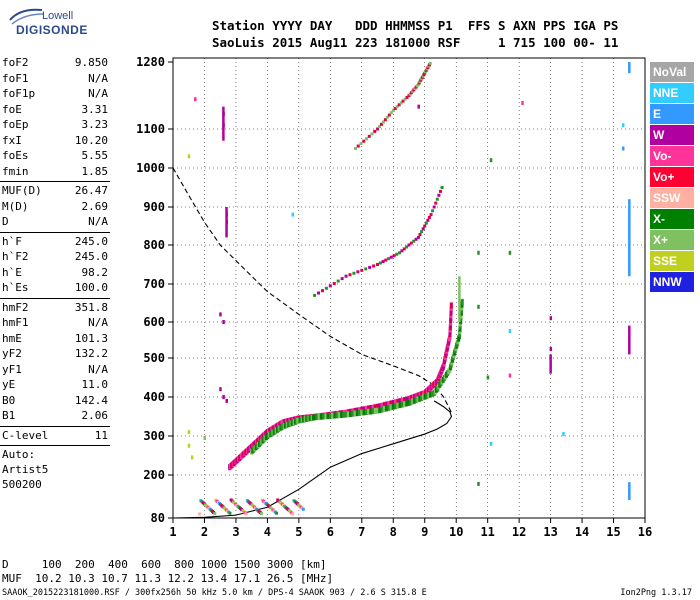 The height and width of the screenshot is (600, 700). I want to click on y-tick-label: 300, so click(154, 436).